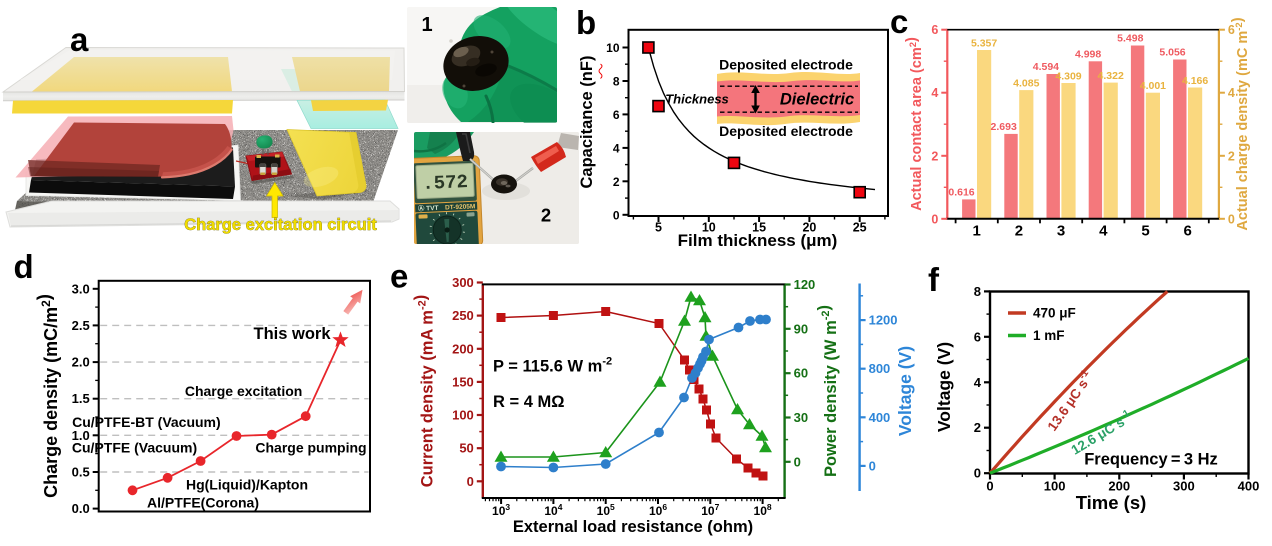  What do you see at coordinates (758, 240) in the screenshot?
I see `svg-text: Film thickness (μm)` at bounding box center [758, 240].